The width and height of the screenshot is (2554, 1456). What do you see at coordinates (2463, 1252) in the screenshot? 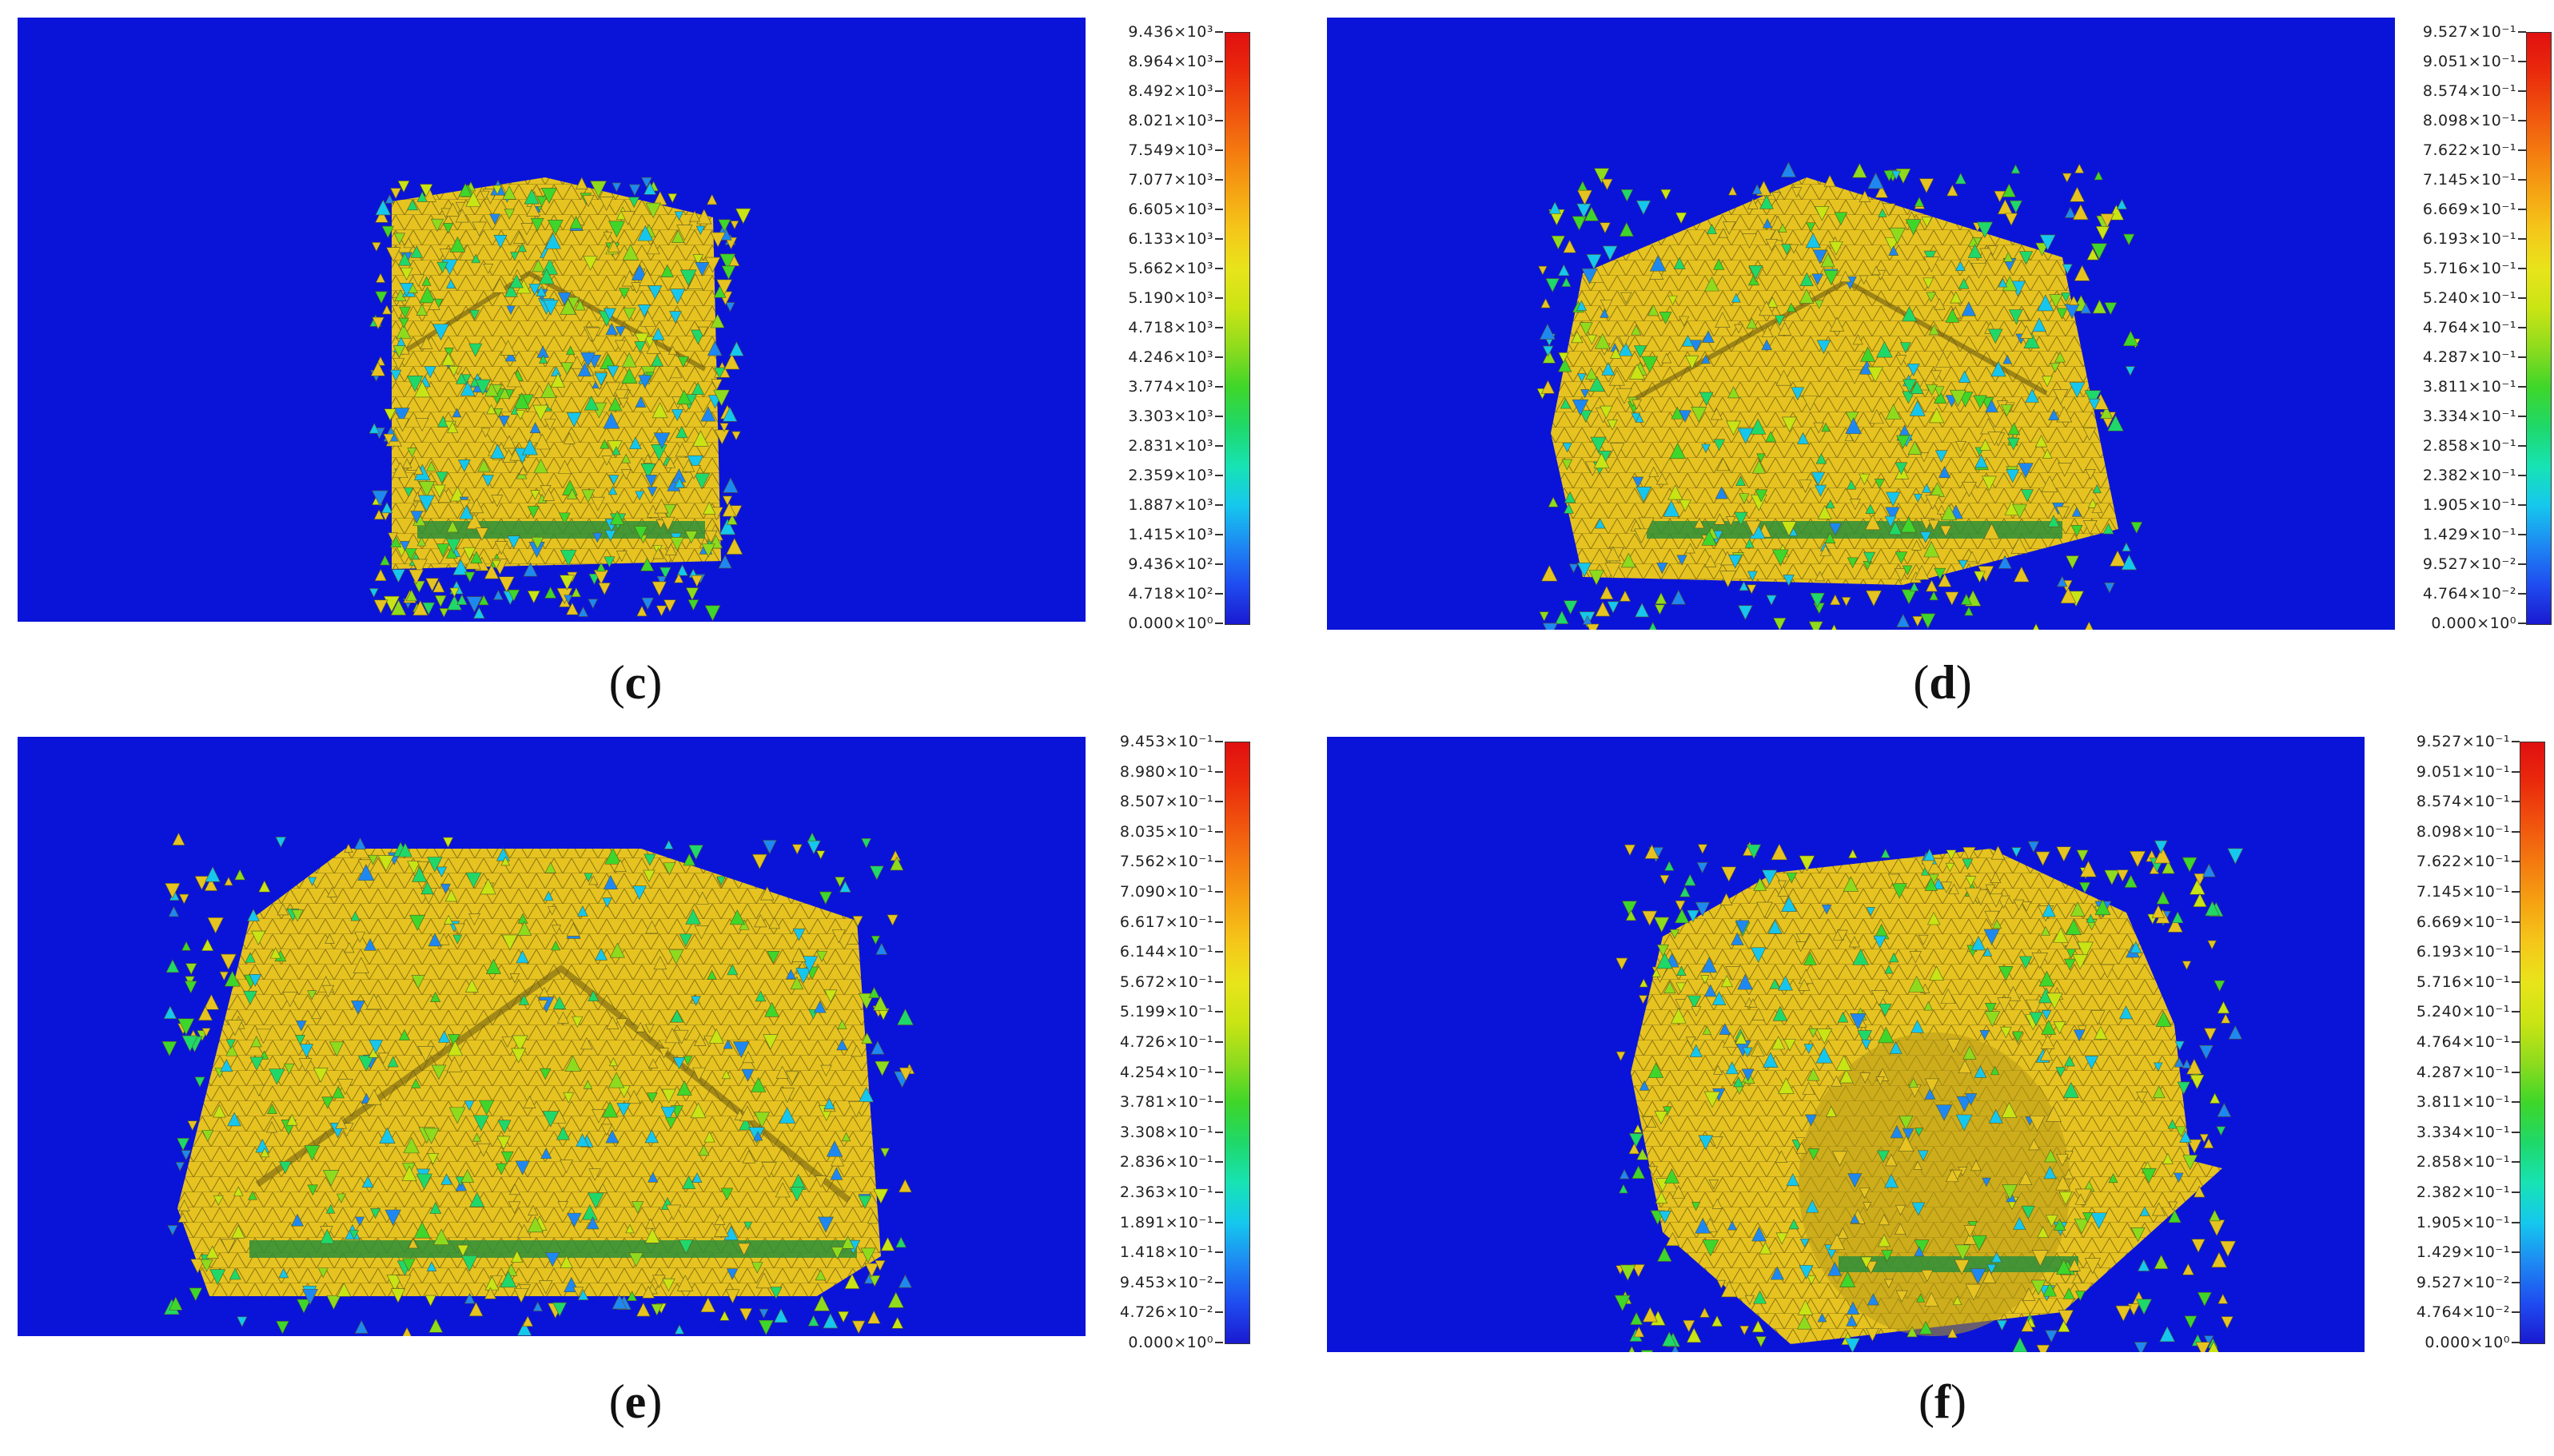
I see `colorbar-tick-label: 1.429×10⁻¹` at bounding box center [2463, 1252].